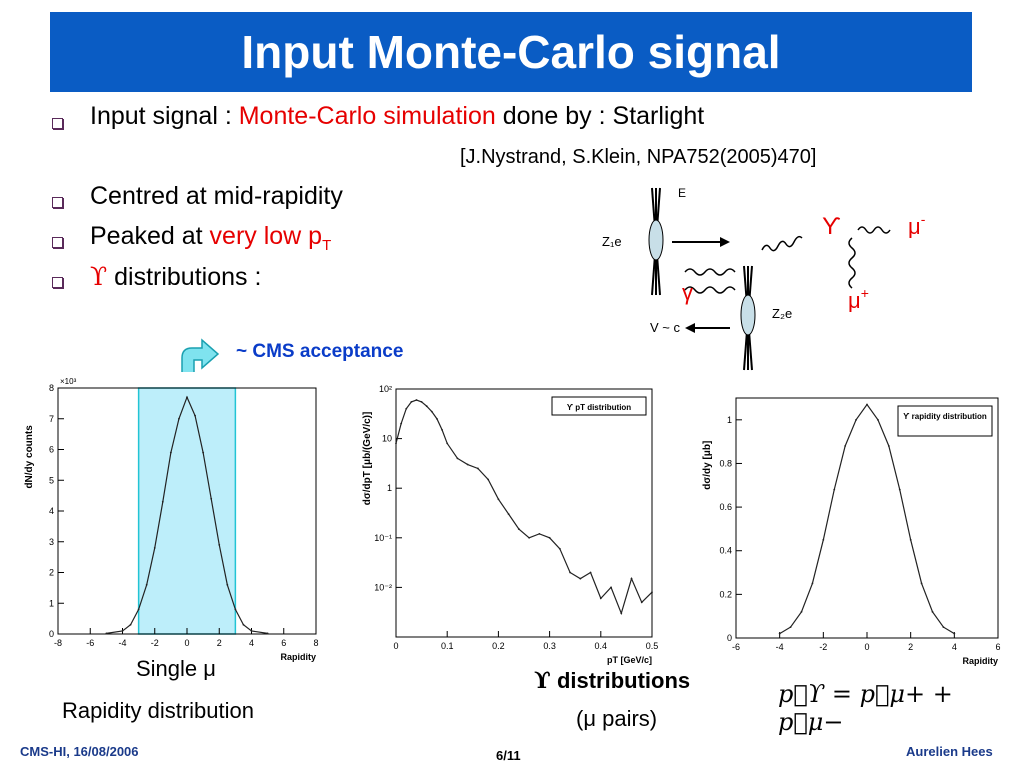 This screenshot has height=768, width=1024. Describe the element at coordinates (823, 647) in the screenshot. I see `x-tick-label: -2` at that location.